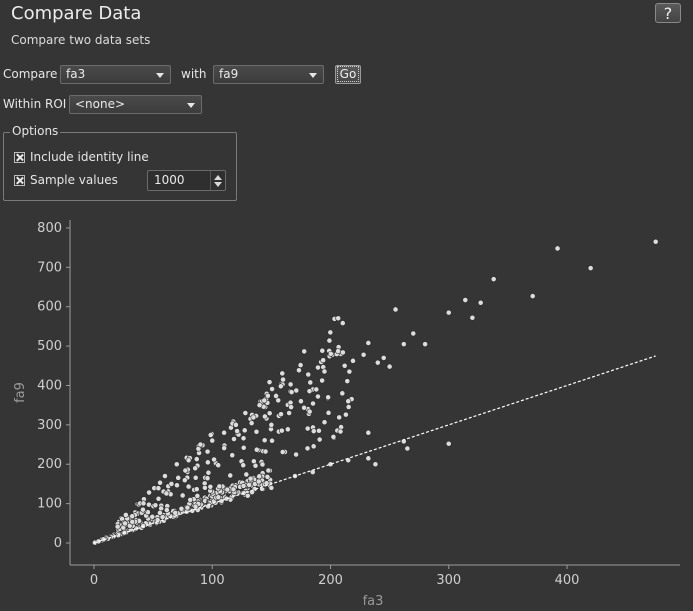 The height and width of the screenshot is (611, 693). What do you see at coordinates (89, 157) in the screenshot?
I see `include-identity-label: Include identity line` at bounding box center [89, 157].